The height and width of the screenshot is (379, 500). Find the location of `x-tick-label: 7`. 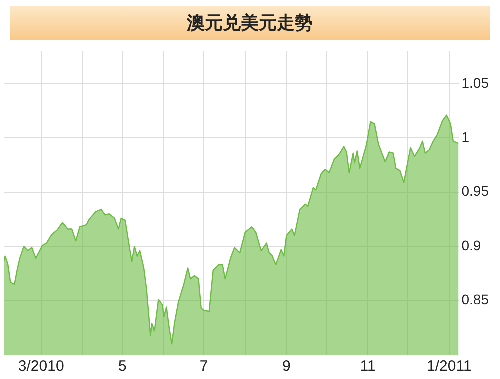

x-tick-label: 7 is located at coordinates (204, 367).